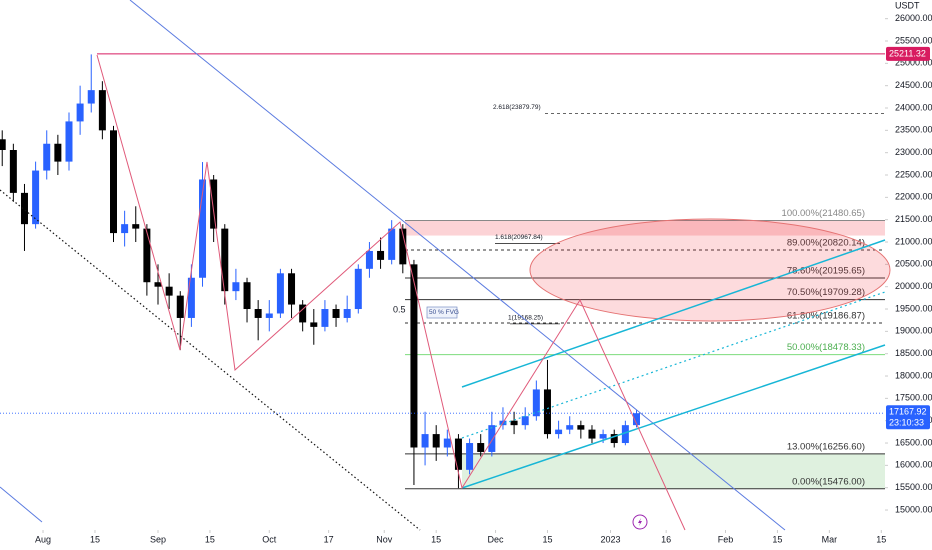 Image resolution: width=932 pixels, height=550 pixels. I want to click on event-icon, so click(640, 522).